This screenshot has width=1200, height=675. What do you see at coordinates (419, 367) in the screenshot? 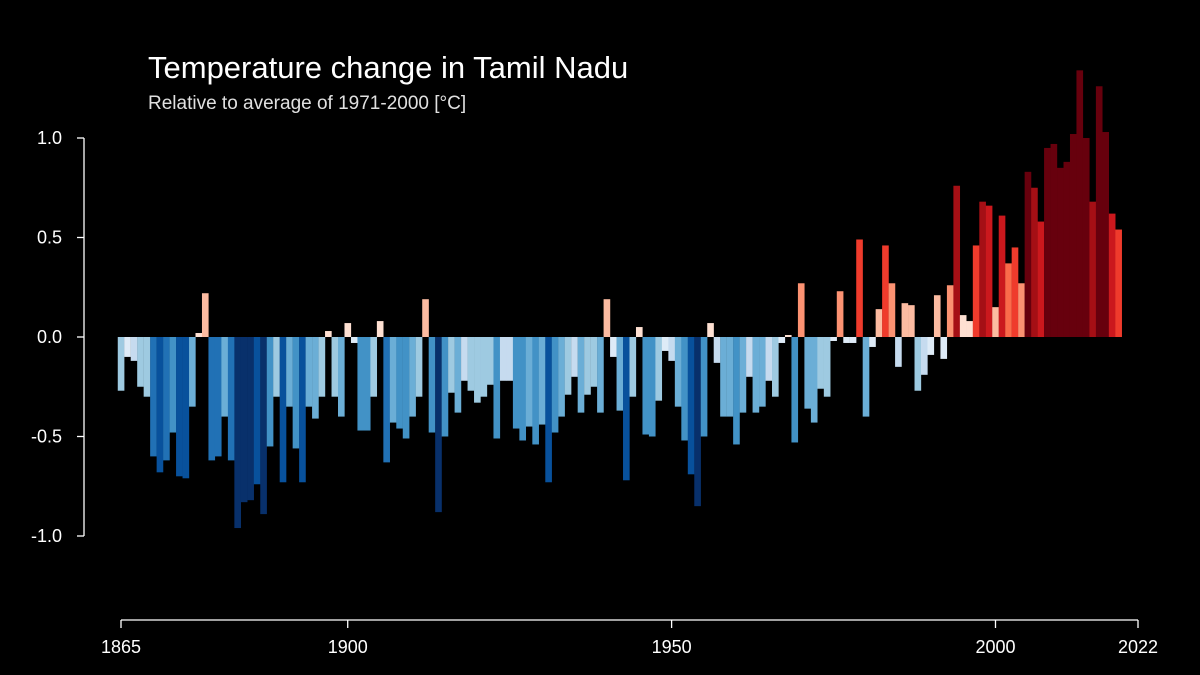
I see `bar-1911` at bounding box center [419, 367].